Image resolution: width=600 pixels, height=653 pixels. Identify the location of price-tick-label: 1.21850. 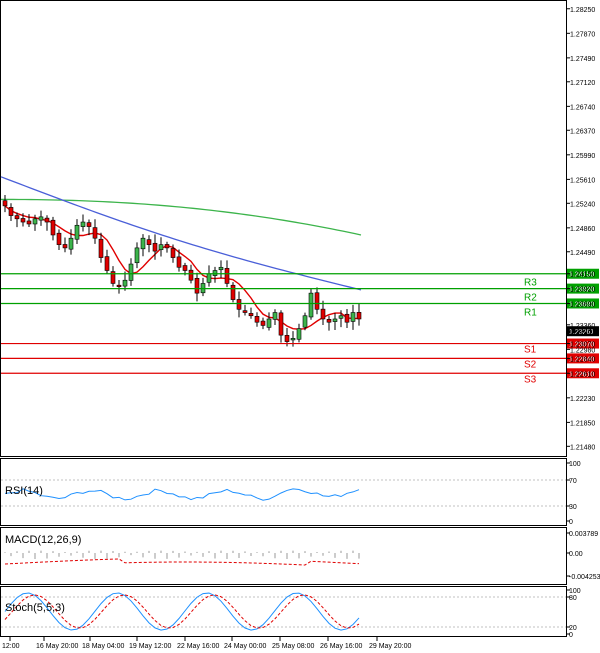
(582, 423).